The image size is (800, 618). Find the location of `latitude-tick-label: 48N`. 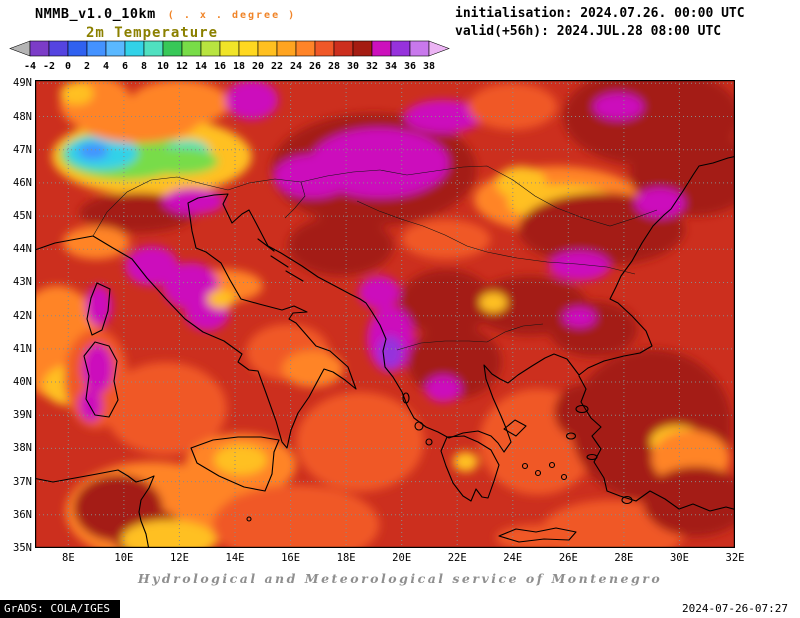

latitude-tick-label: 48N is located at coordinates (22, 116).